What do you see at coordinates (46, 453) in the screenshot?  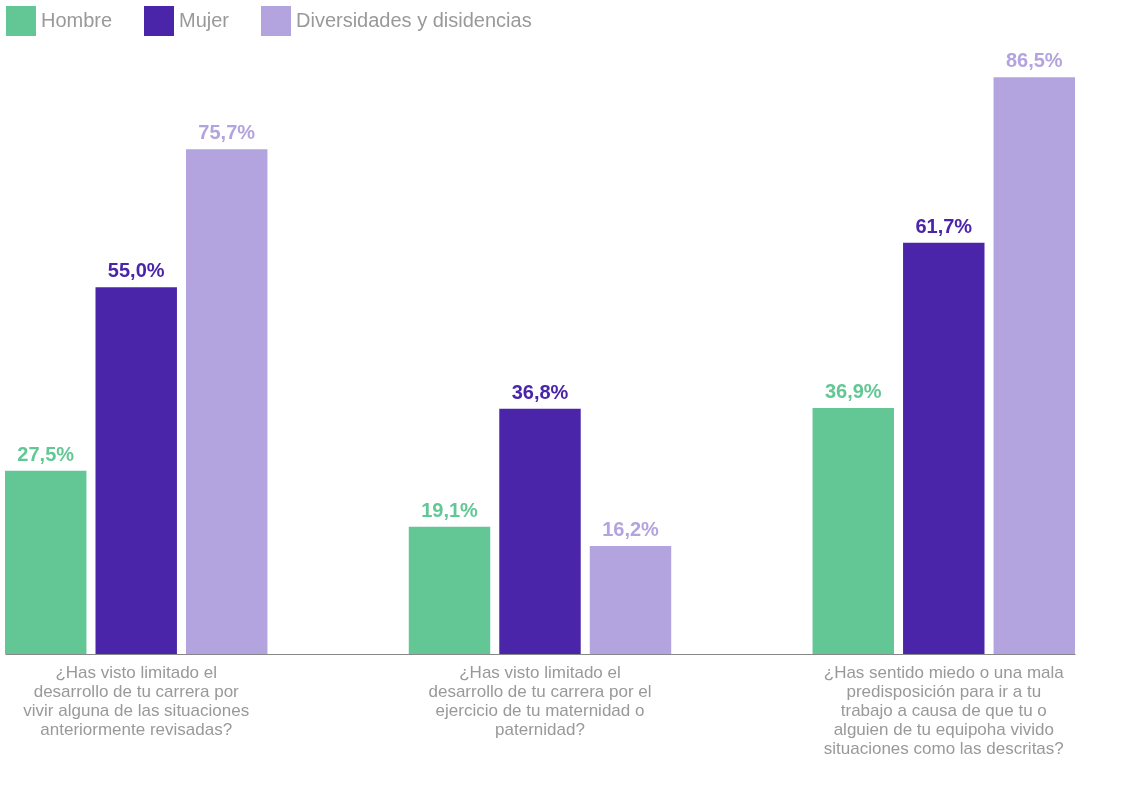 I see `data-label: 27,5%` at bounding box center [46, 453].